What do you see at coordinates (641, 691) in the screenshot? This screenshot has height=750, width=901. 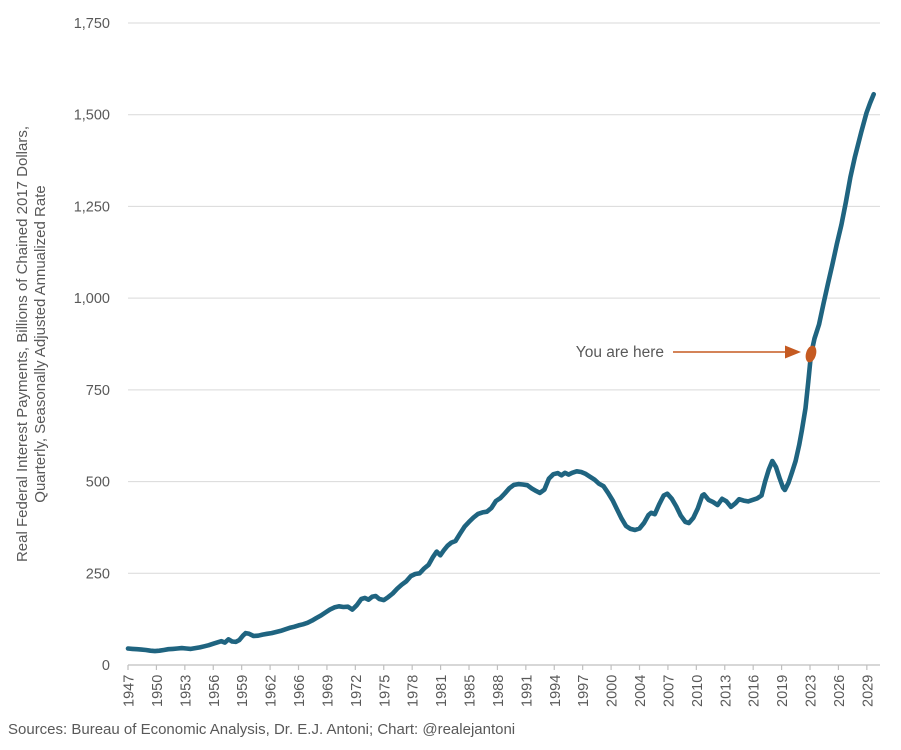 I see `x-tick-label: 2004` at bounding box center [641, 691].